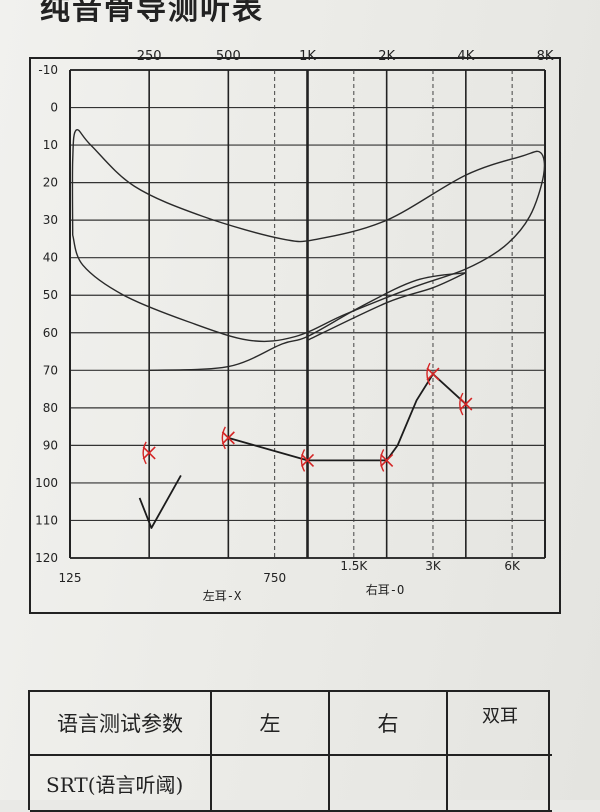  I want to click on y-tick-label: 70, so click(50, 370).